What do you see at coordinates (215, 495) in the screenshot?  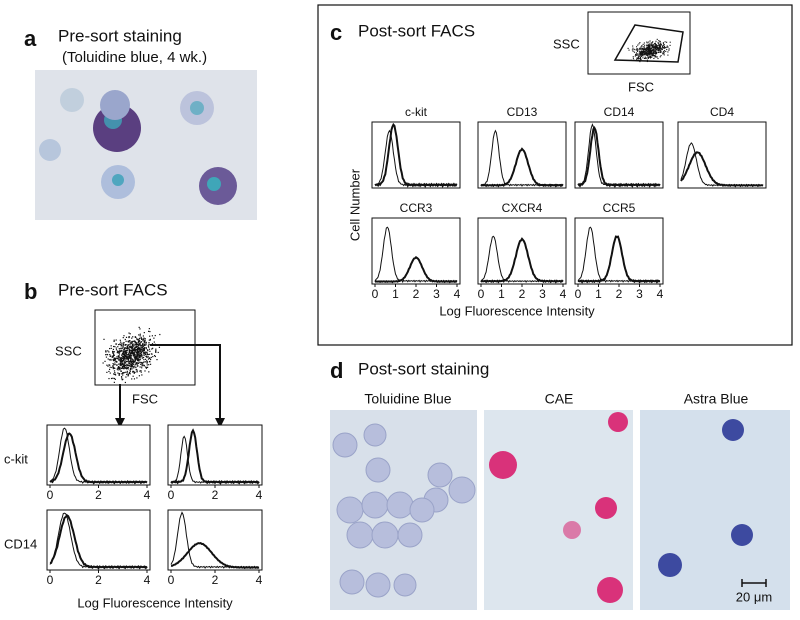 I see `tick-label: 2` at bounding box center [215, 495].